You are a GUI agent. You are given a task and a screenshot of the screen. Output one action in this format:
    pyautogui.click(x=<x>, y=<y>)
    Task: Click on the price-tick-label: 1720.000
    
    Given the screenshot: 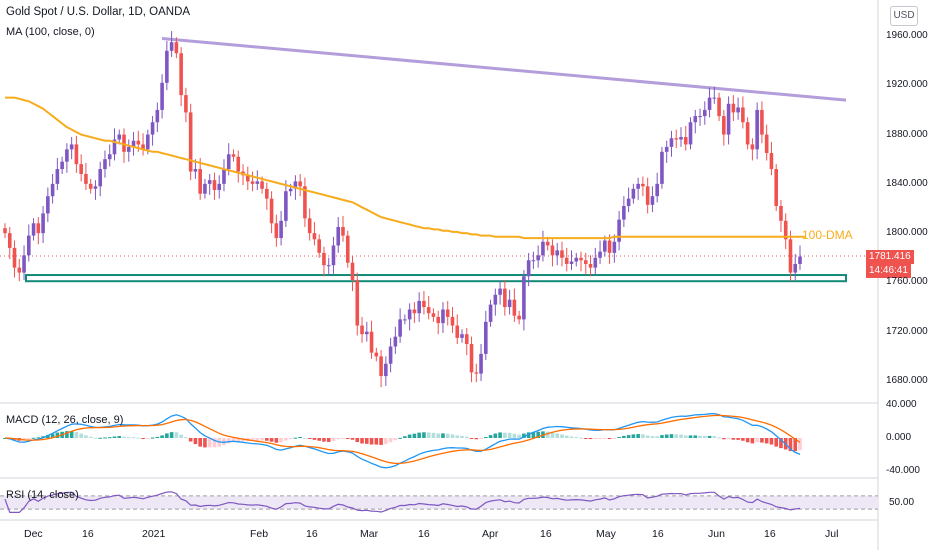 What is the action you would take?
    pyautogui.click(x=907, y=331)
    